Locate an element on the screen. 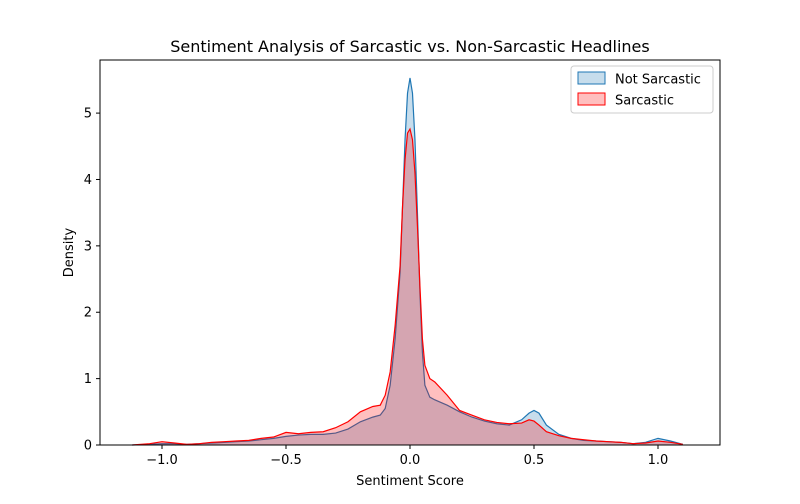  y-tick-label: 5 is located at coordinates (88, 114).